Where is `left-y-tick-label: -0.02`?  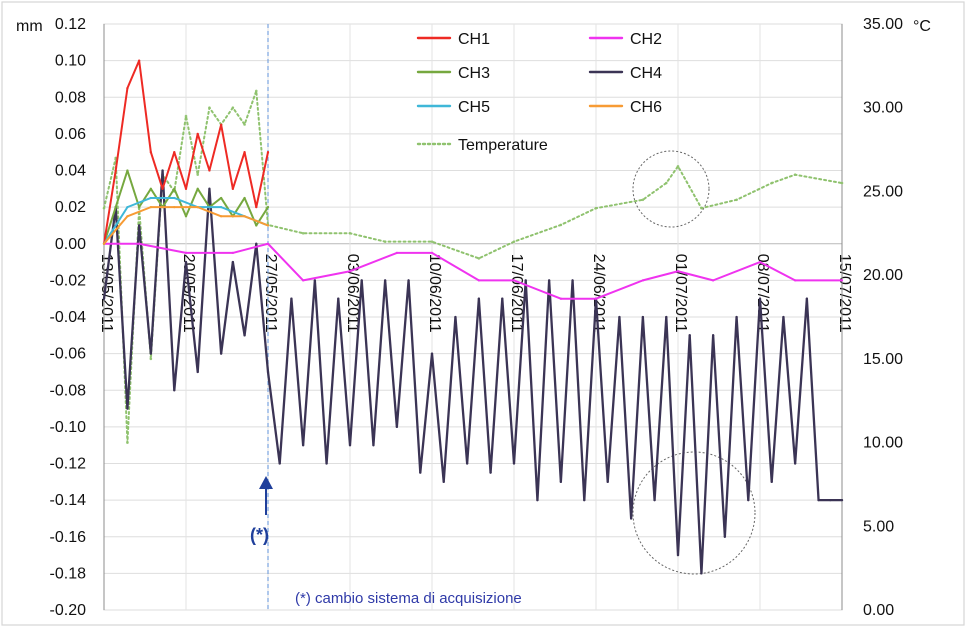
left-y-tick-label: -0.02 is located at coordinates (68, 280).